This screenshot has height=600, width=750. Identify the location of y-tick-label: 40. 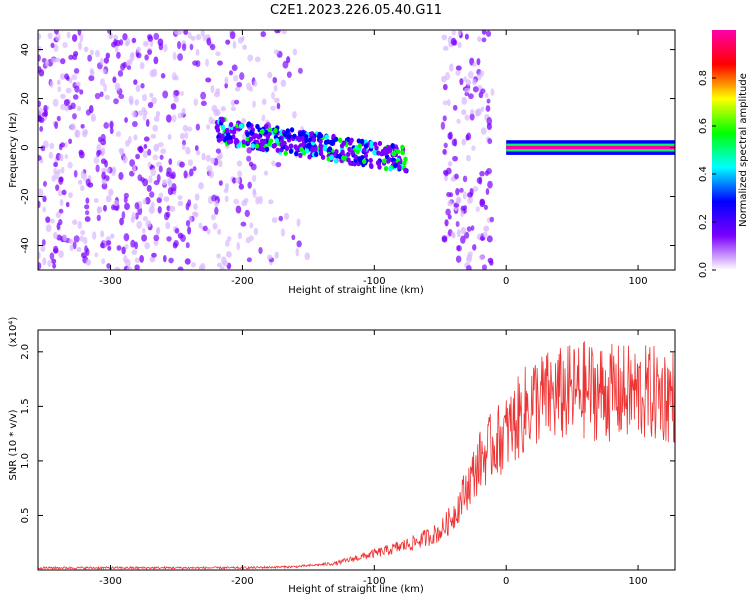
(25, 49).